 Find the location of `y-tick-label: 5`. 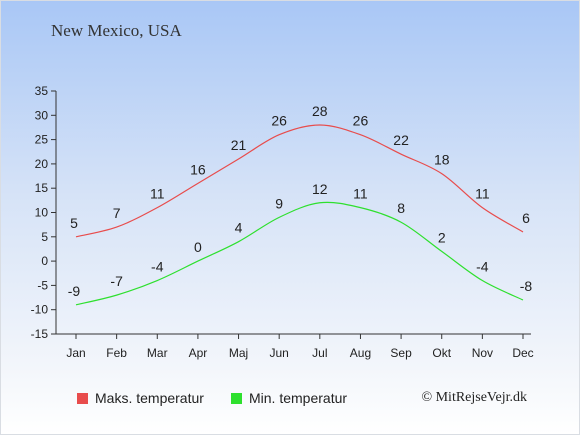

y-tick-label: 5 is located at coordinates (44, 237).